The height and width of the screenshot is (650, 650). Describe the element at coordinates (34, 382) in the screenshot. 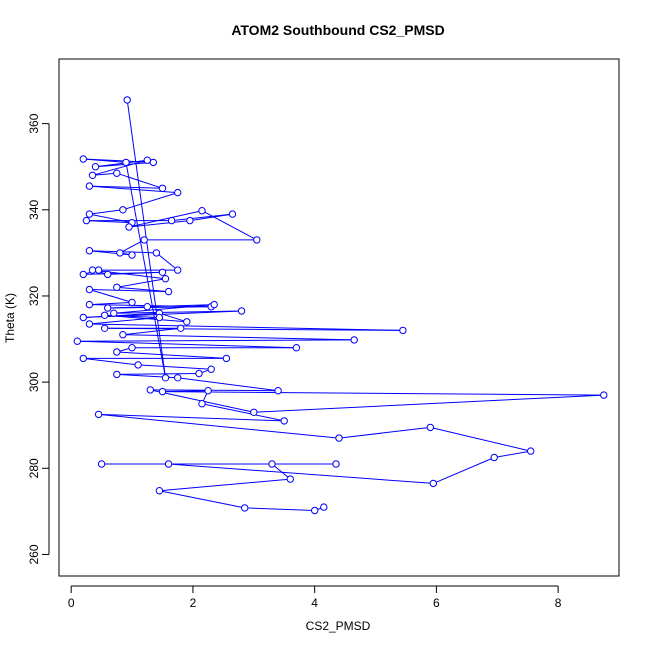

I see `y-tick-label: 300` at that location.